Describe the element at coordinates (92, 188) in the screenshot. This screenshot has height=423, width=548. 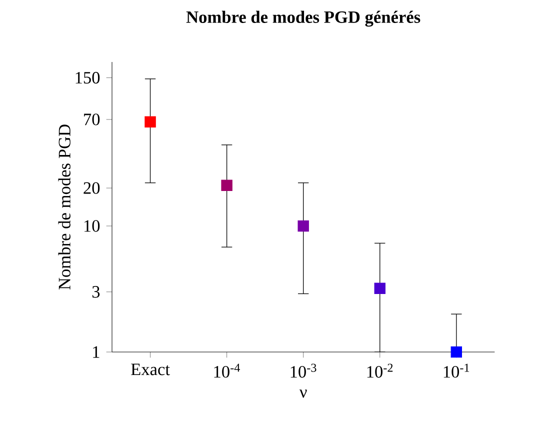
I see `y-tick-label: 20` at that location.